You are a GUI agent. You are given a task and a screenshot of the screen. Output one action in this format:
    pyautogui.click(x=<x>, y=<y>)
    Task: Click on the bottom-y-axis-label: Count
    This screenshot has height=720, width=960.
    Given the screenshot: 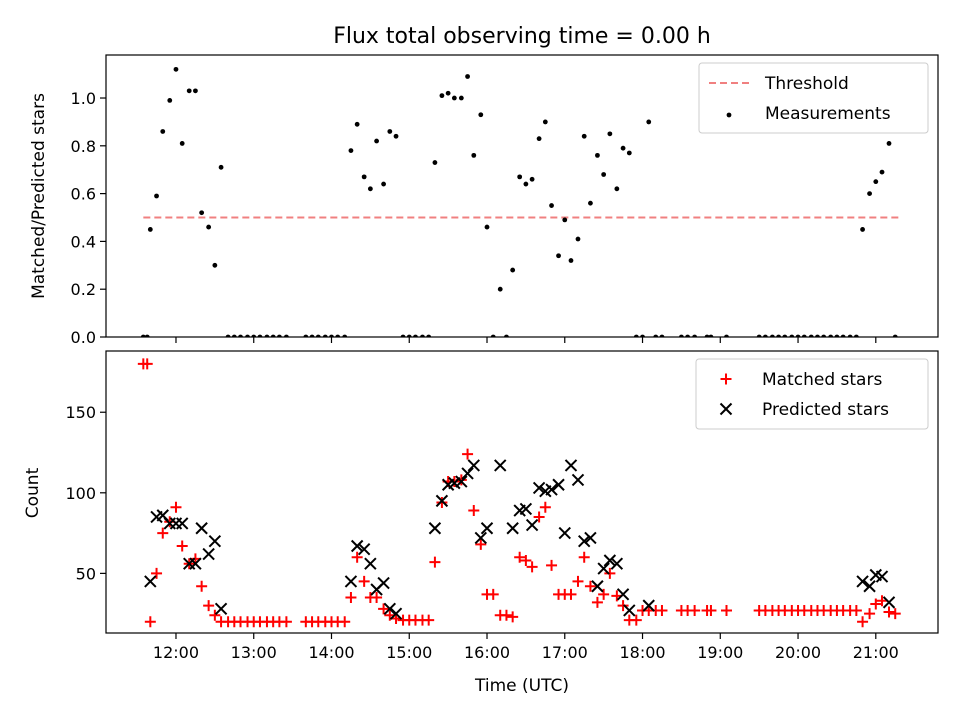 What is the action you would take?
    pyautogui.click(x=33, y=492)
    